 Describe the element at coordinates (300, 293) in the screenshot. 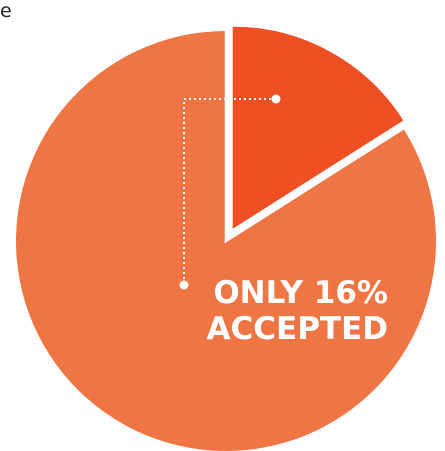

I see `annotation-line-1: ONLY 16%` at that location.